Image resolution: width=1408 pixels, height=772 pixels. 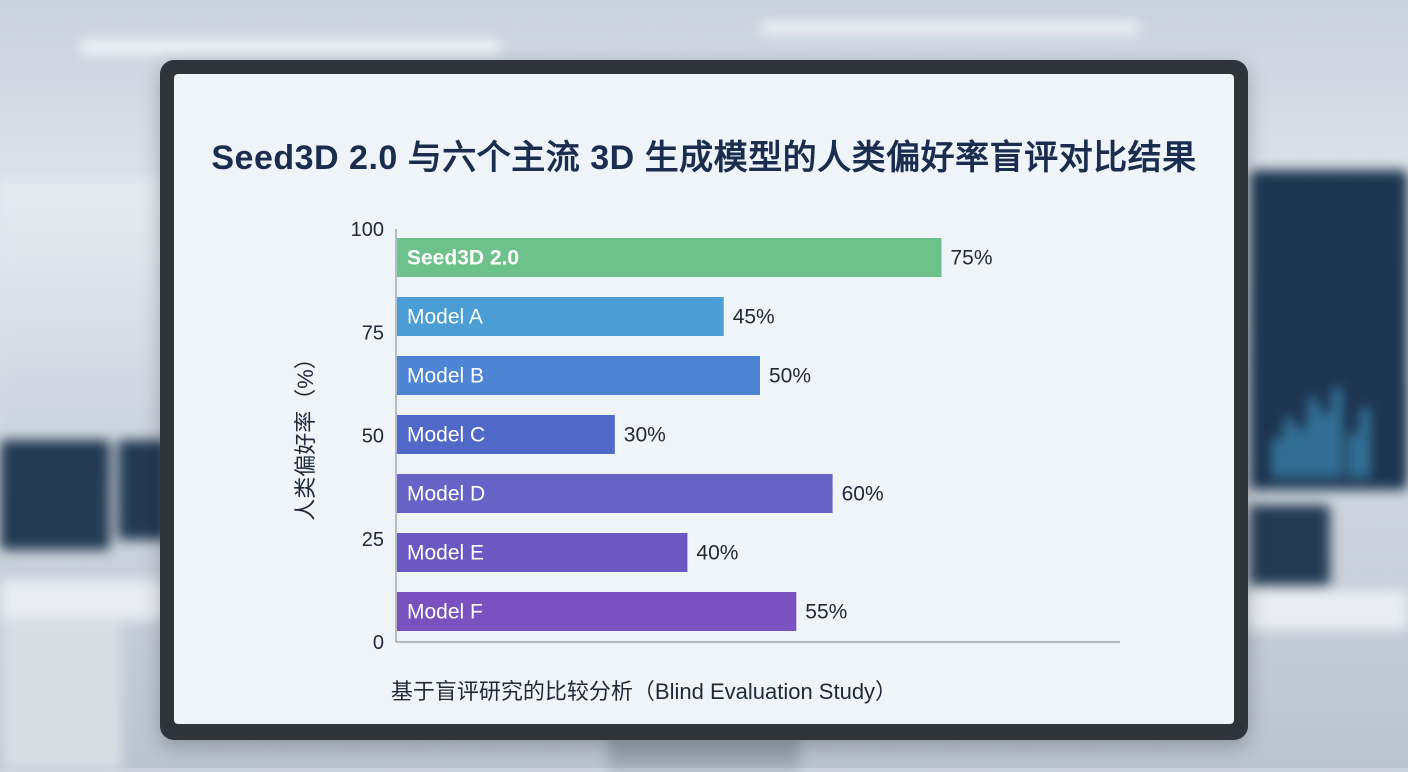 What do you see at coordinates (790, 376) in the screenshot?
I see `bar-value-label: 50%` at bounding box center [790, 376].